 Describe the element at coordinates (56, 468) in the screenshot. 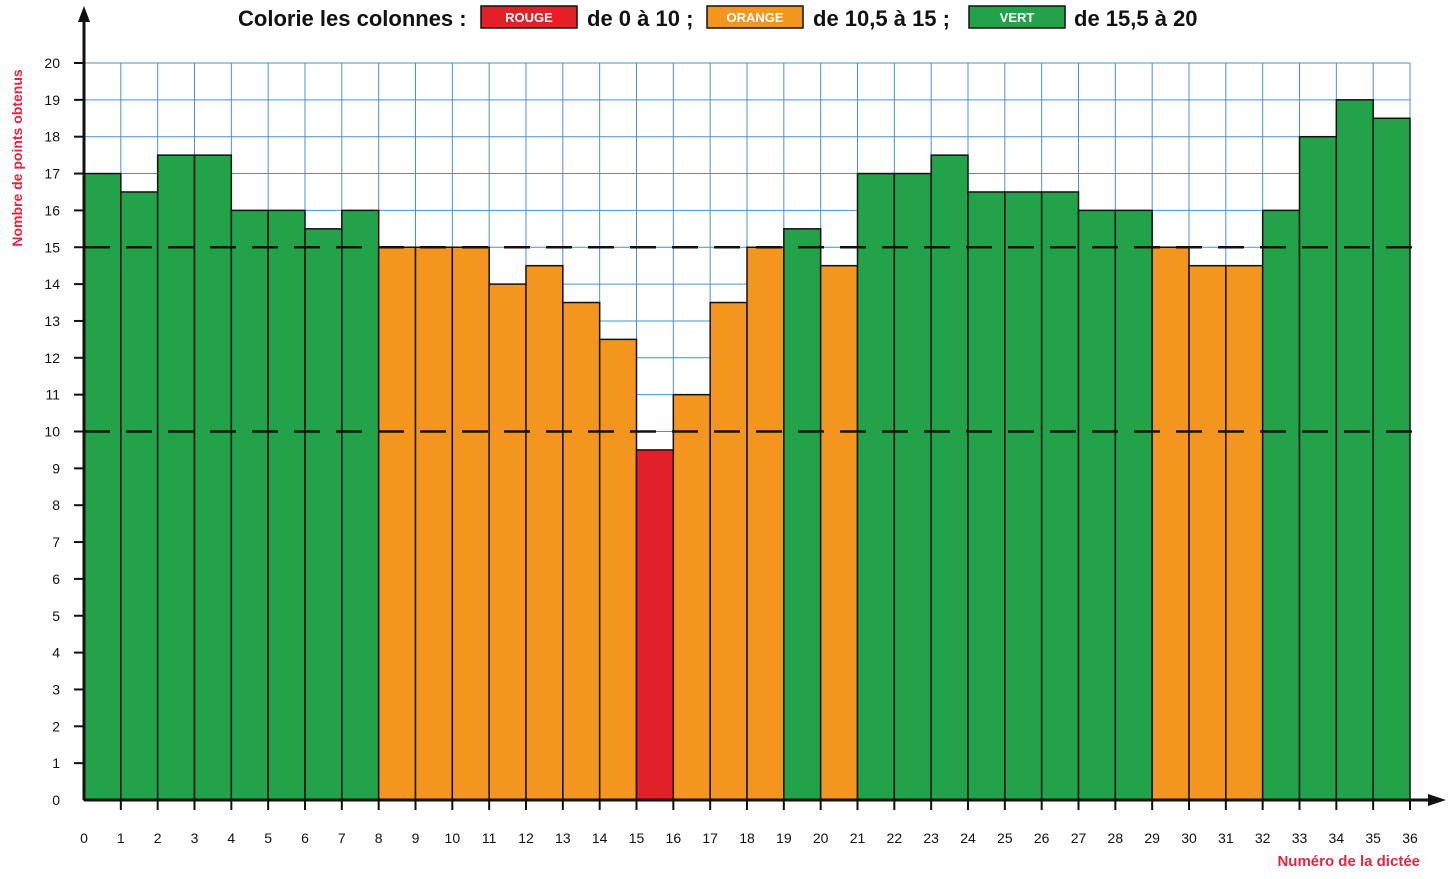

I see `y-tick-label: 9` at that location.